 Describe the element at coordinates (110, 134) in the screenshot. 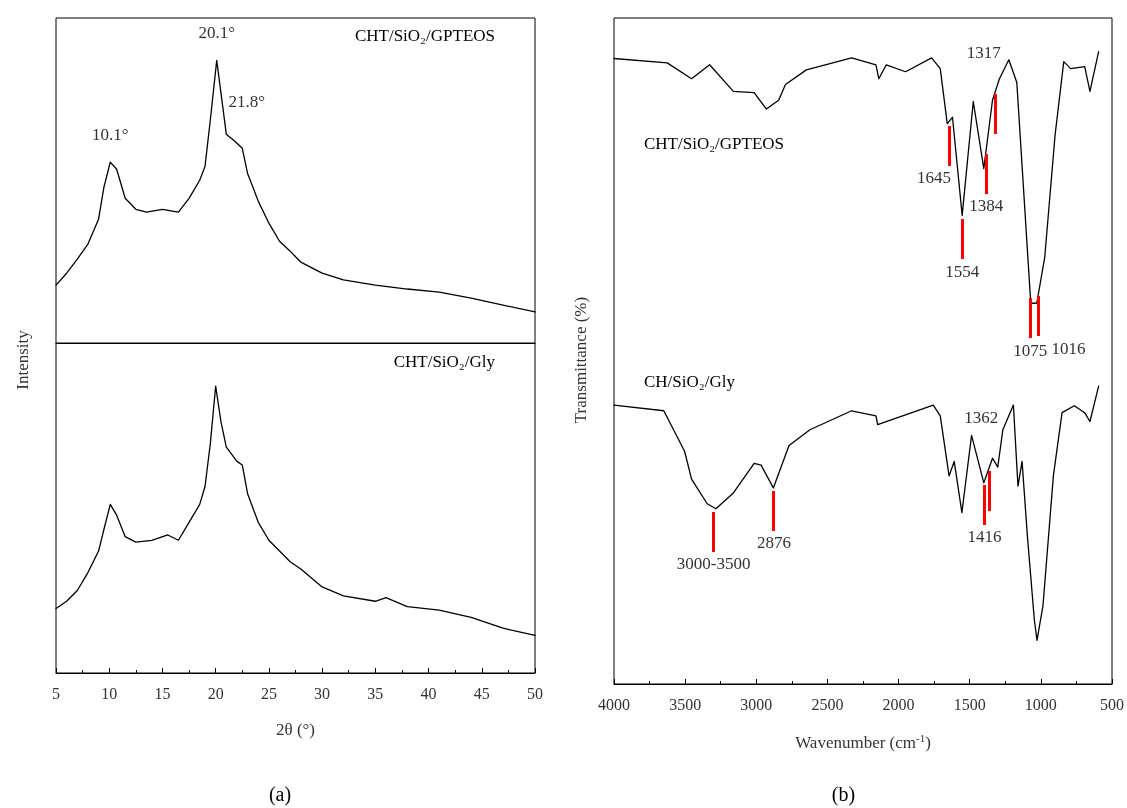

I see `annotation: 10.1°` at that location.